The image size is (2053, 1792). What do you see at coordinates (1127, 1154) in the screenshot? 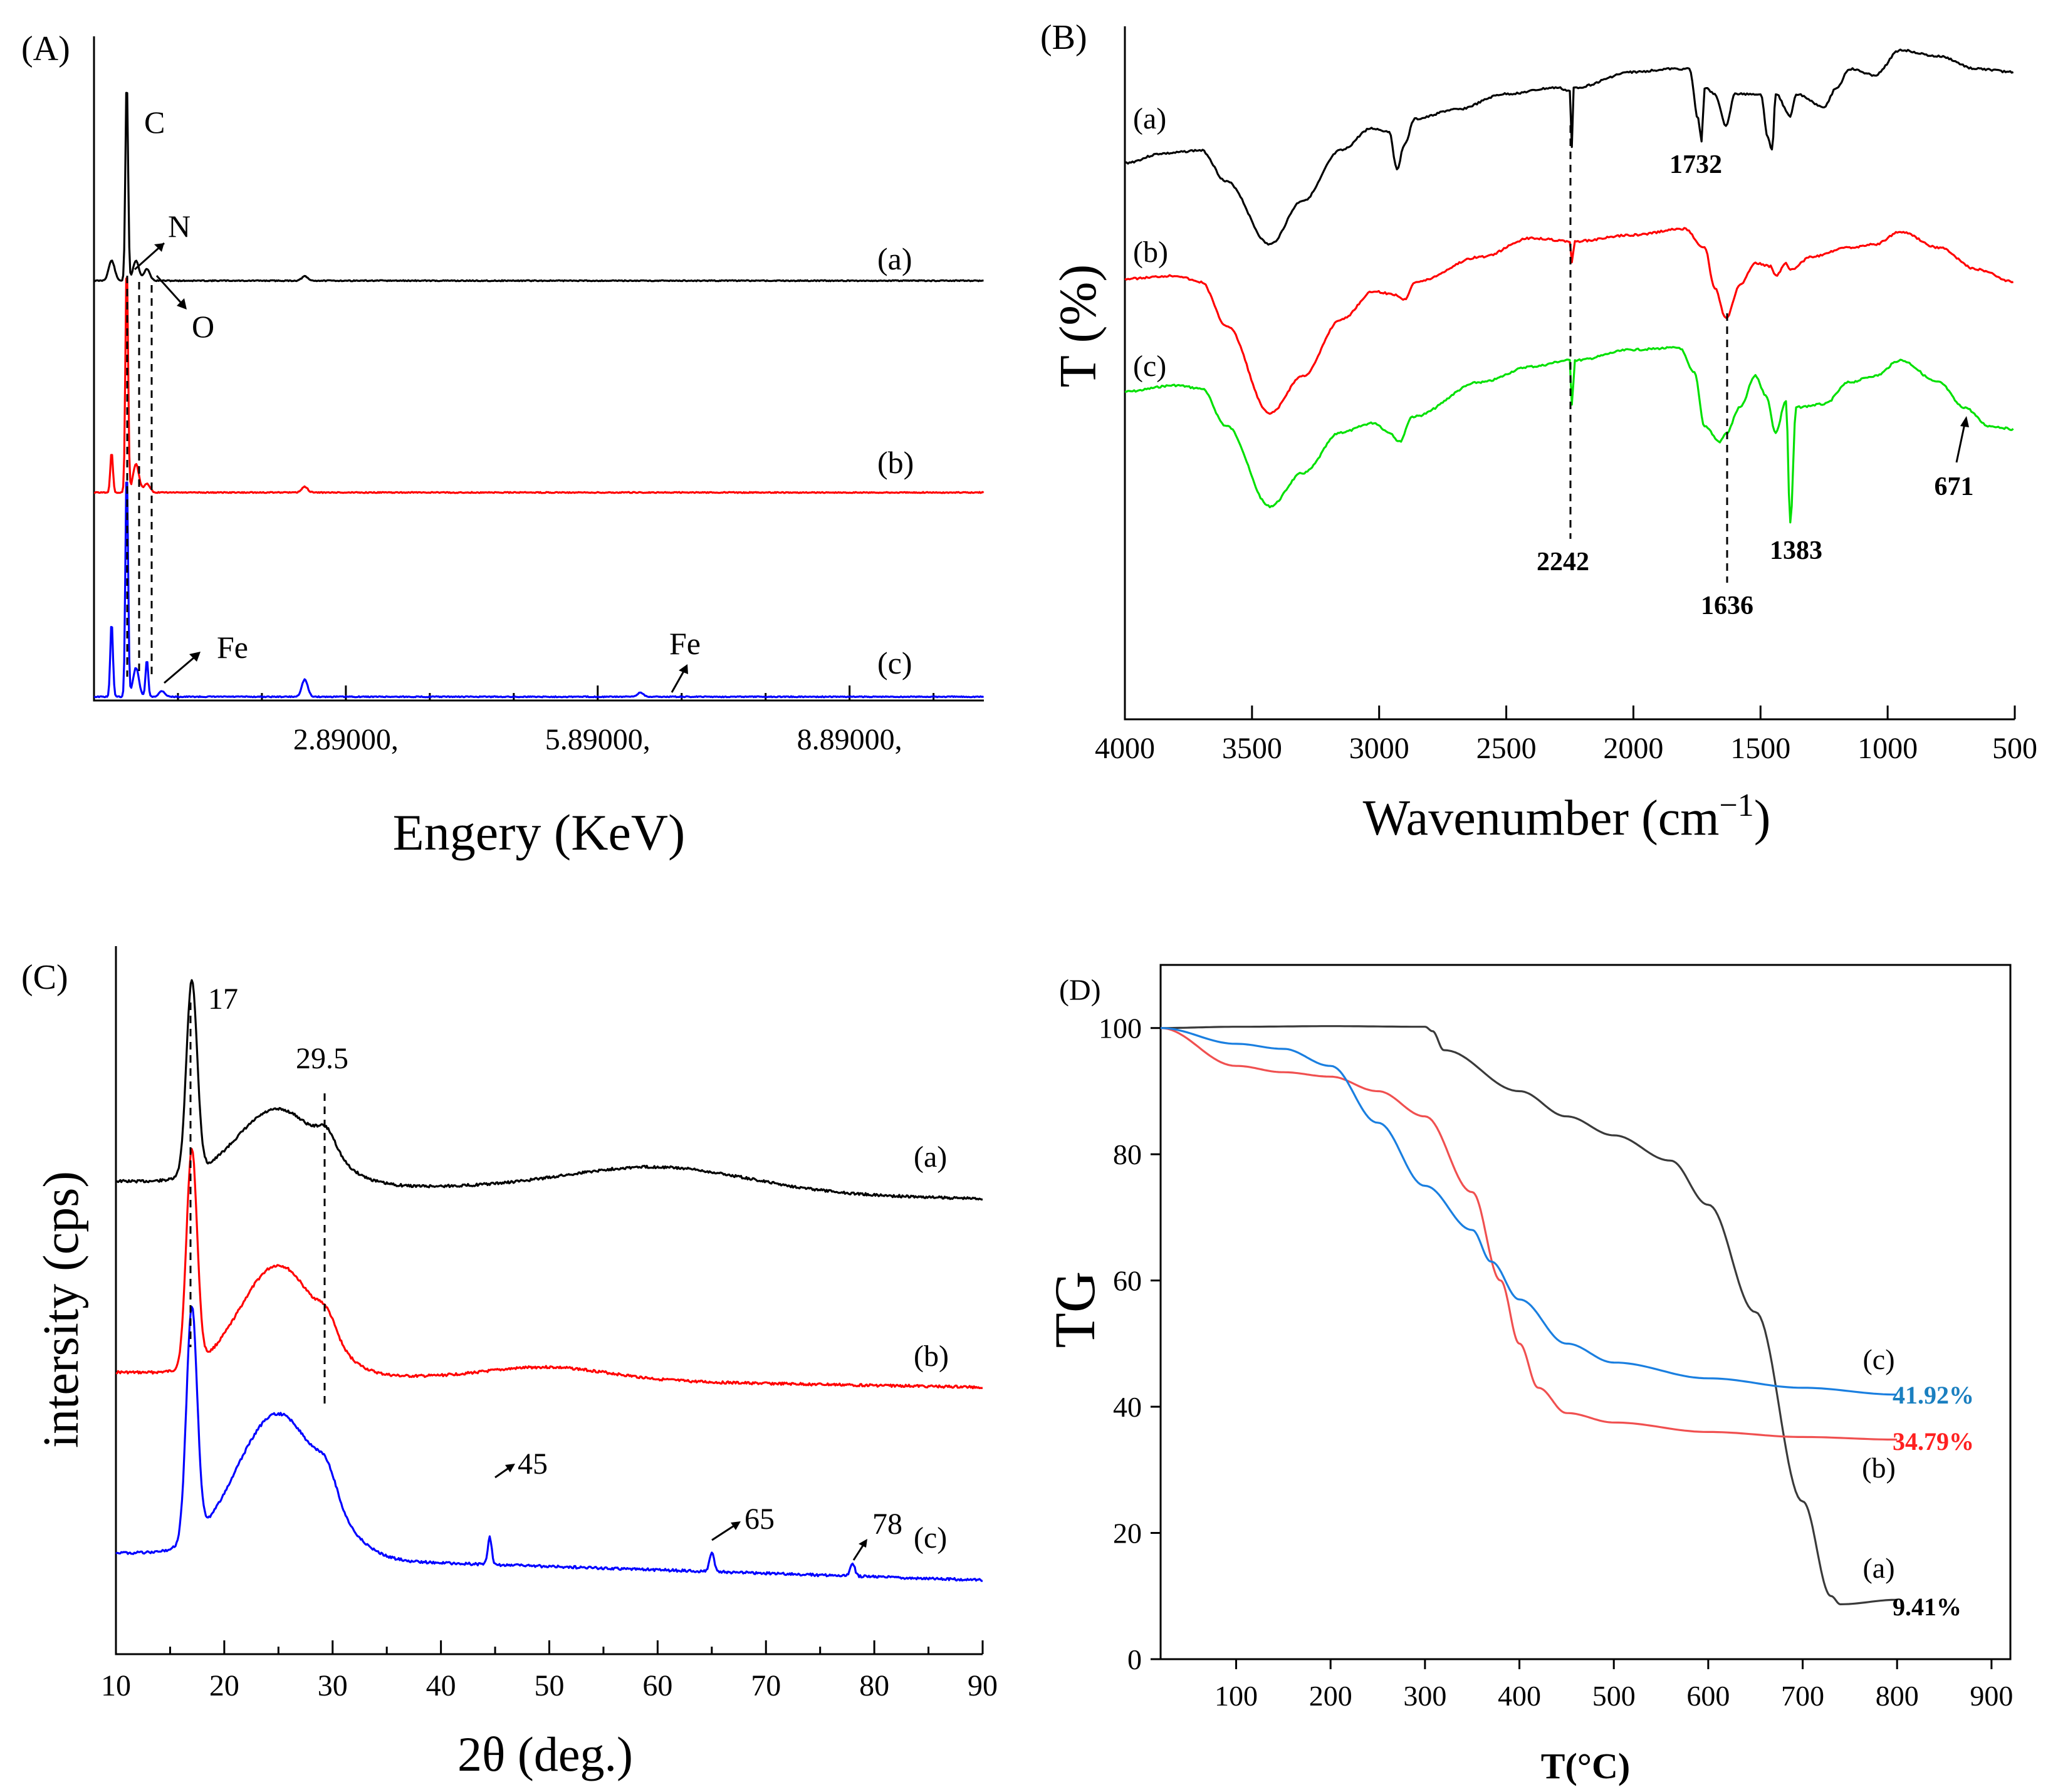
I see `y-tick-label: 80` at bounding box center [1127, 1154].